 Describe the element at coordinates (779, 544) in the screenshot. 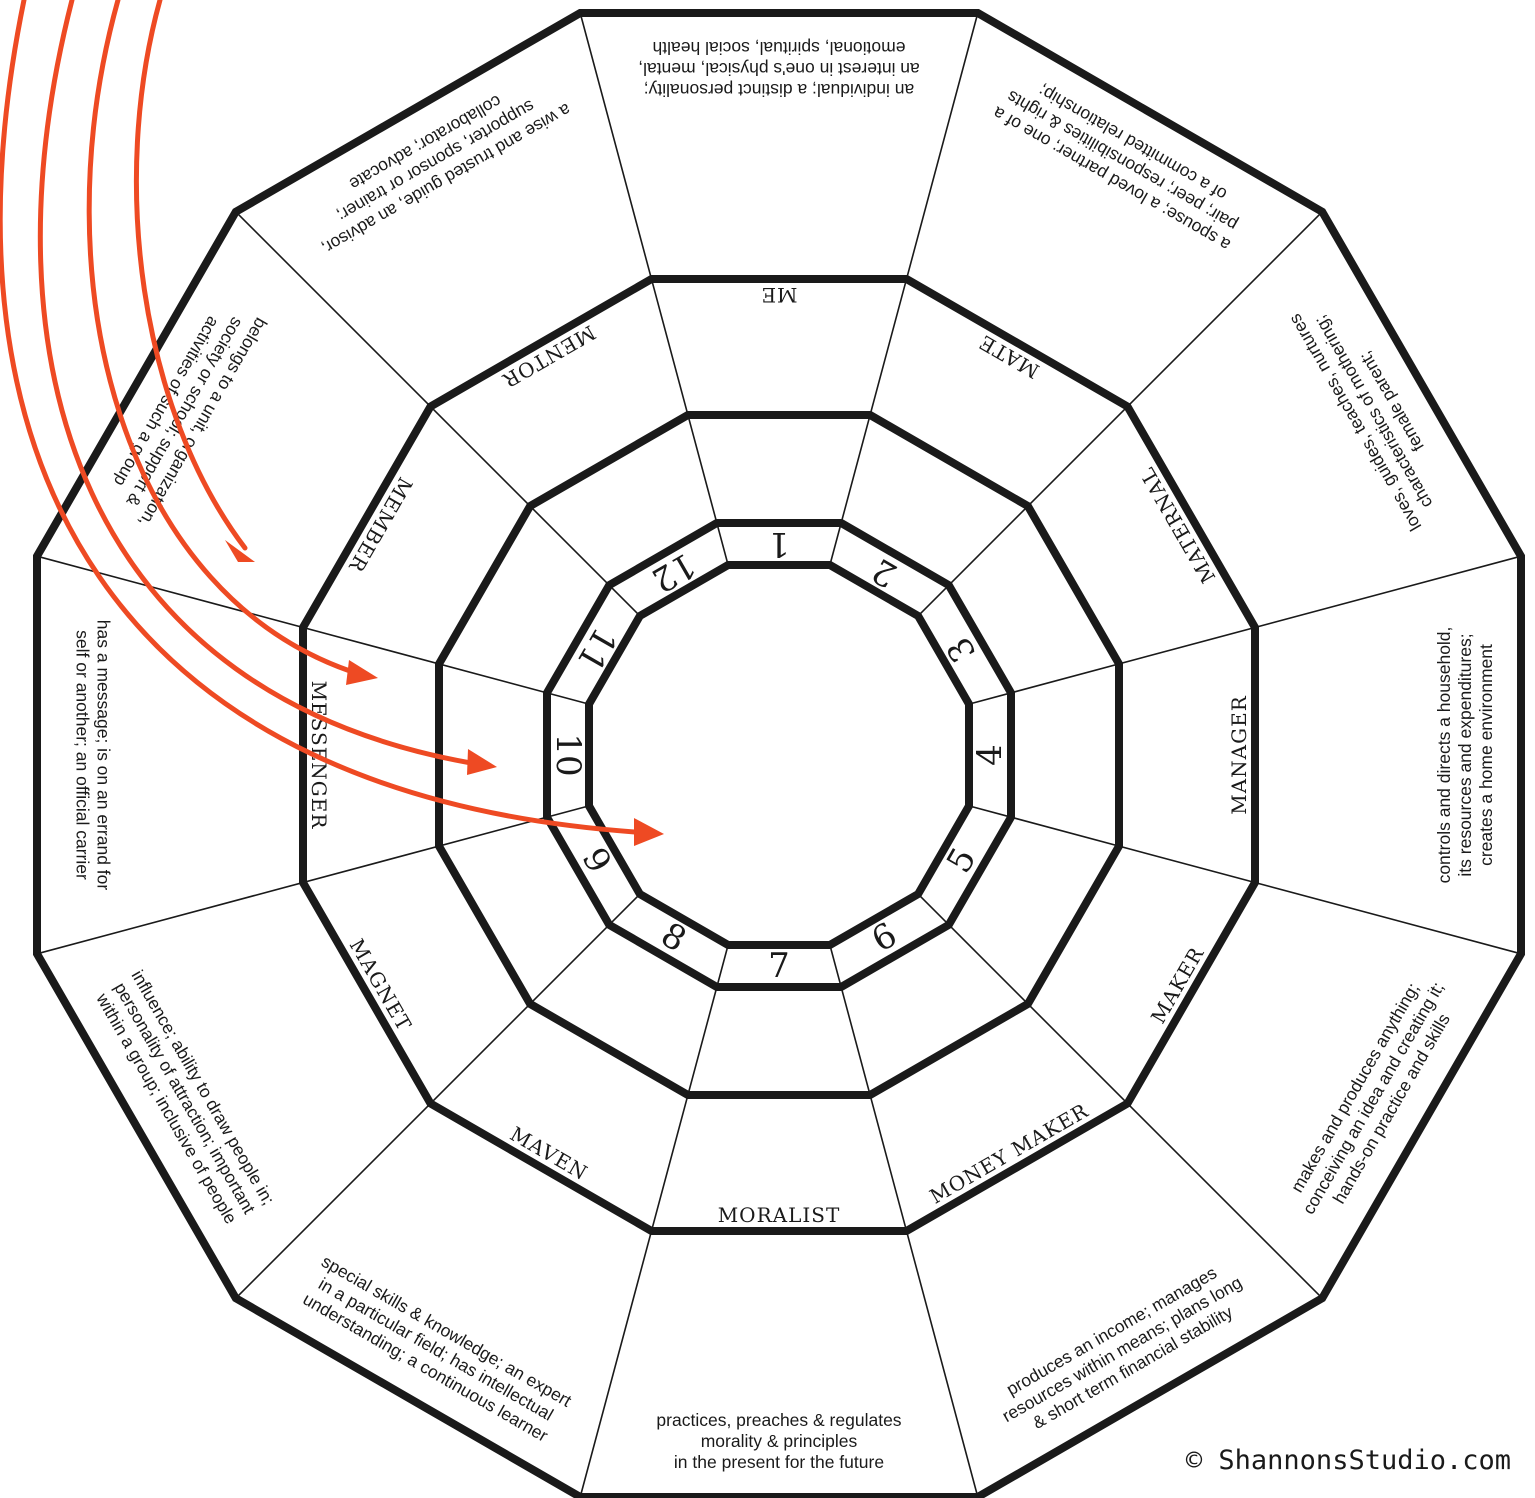

I see `segment-number: 1` at that location.